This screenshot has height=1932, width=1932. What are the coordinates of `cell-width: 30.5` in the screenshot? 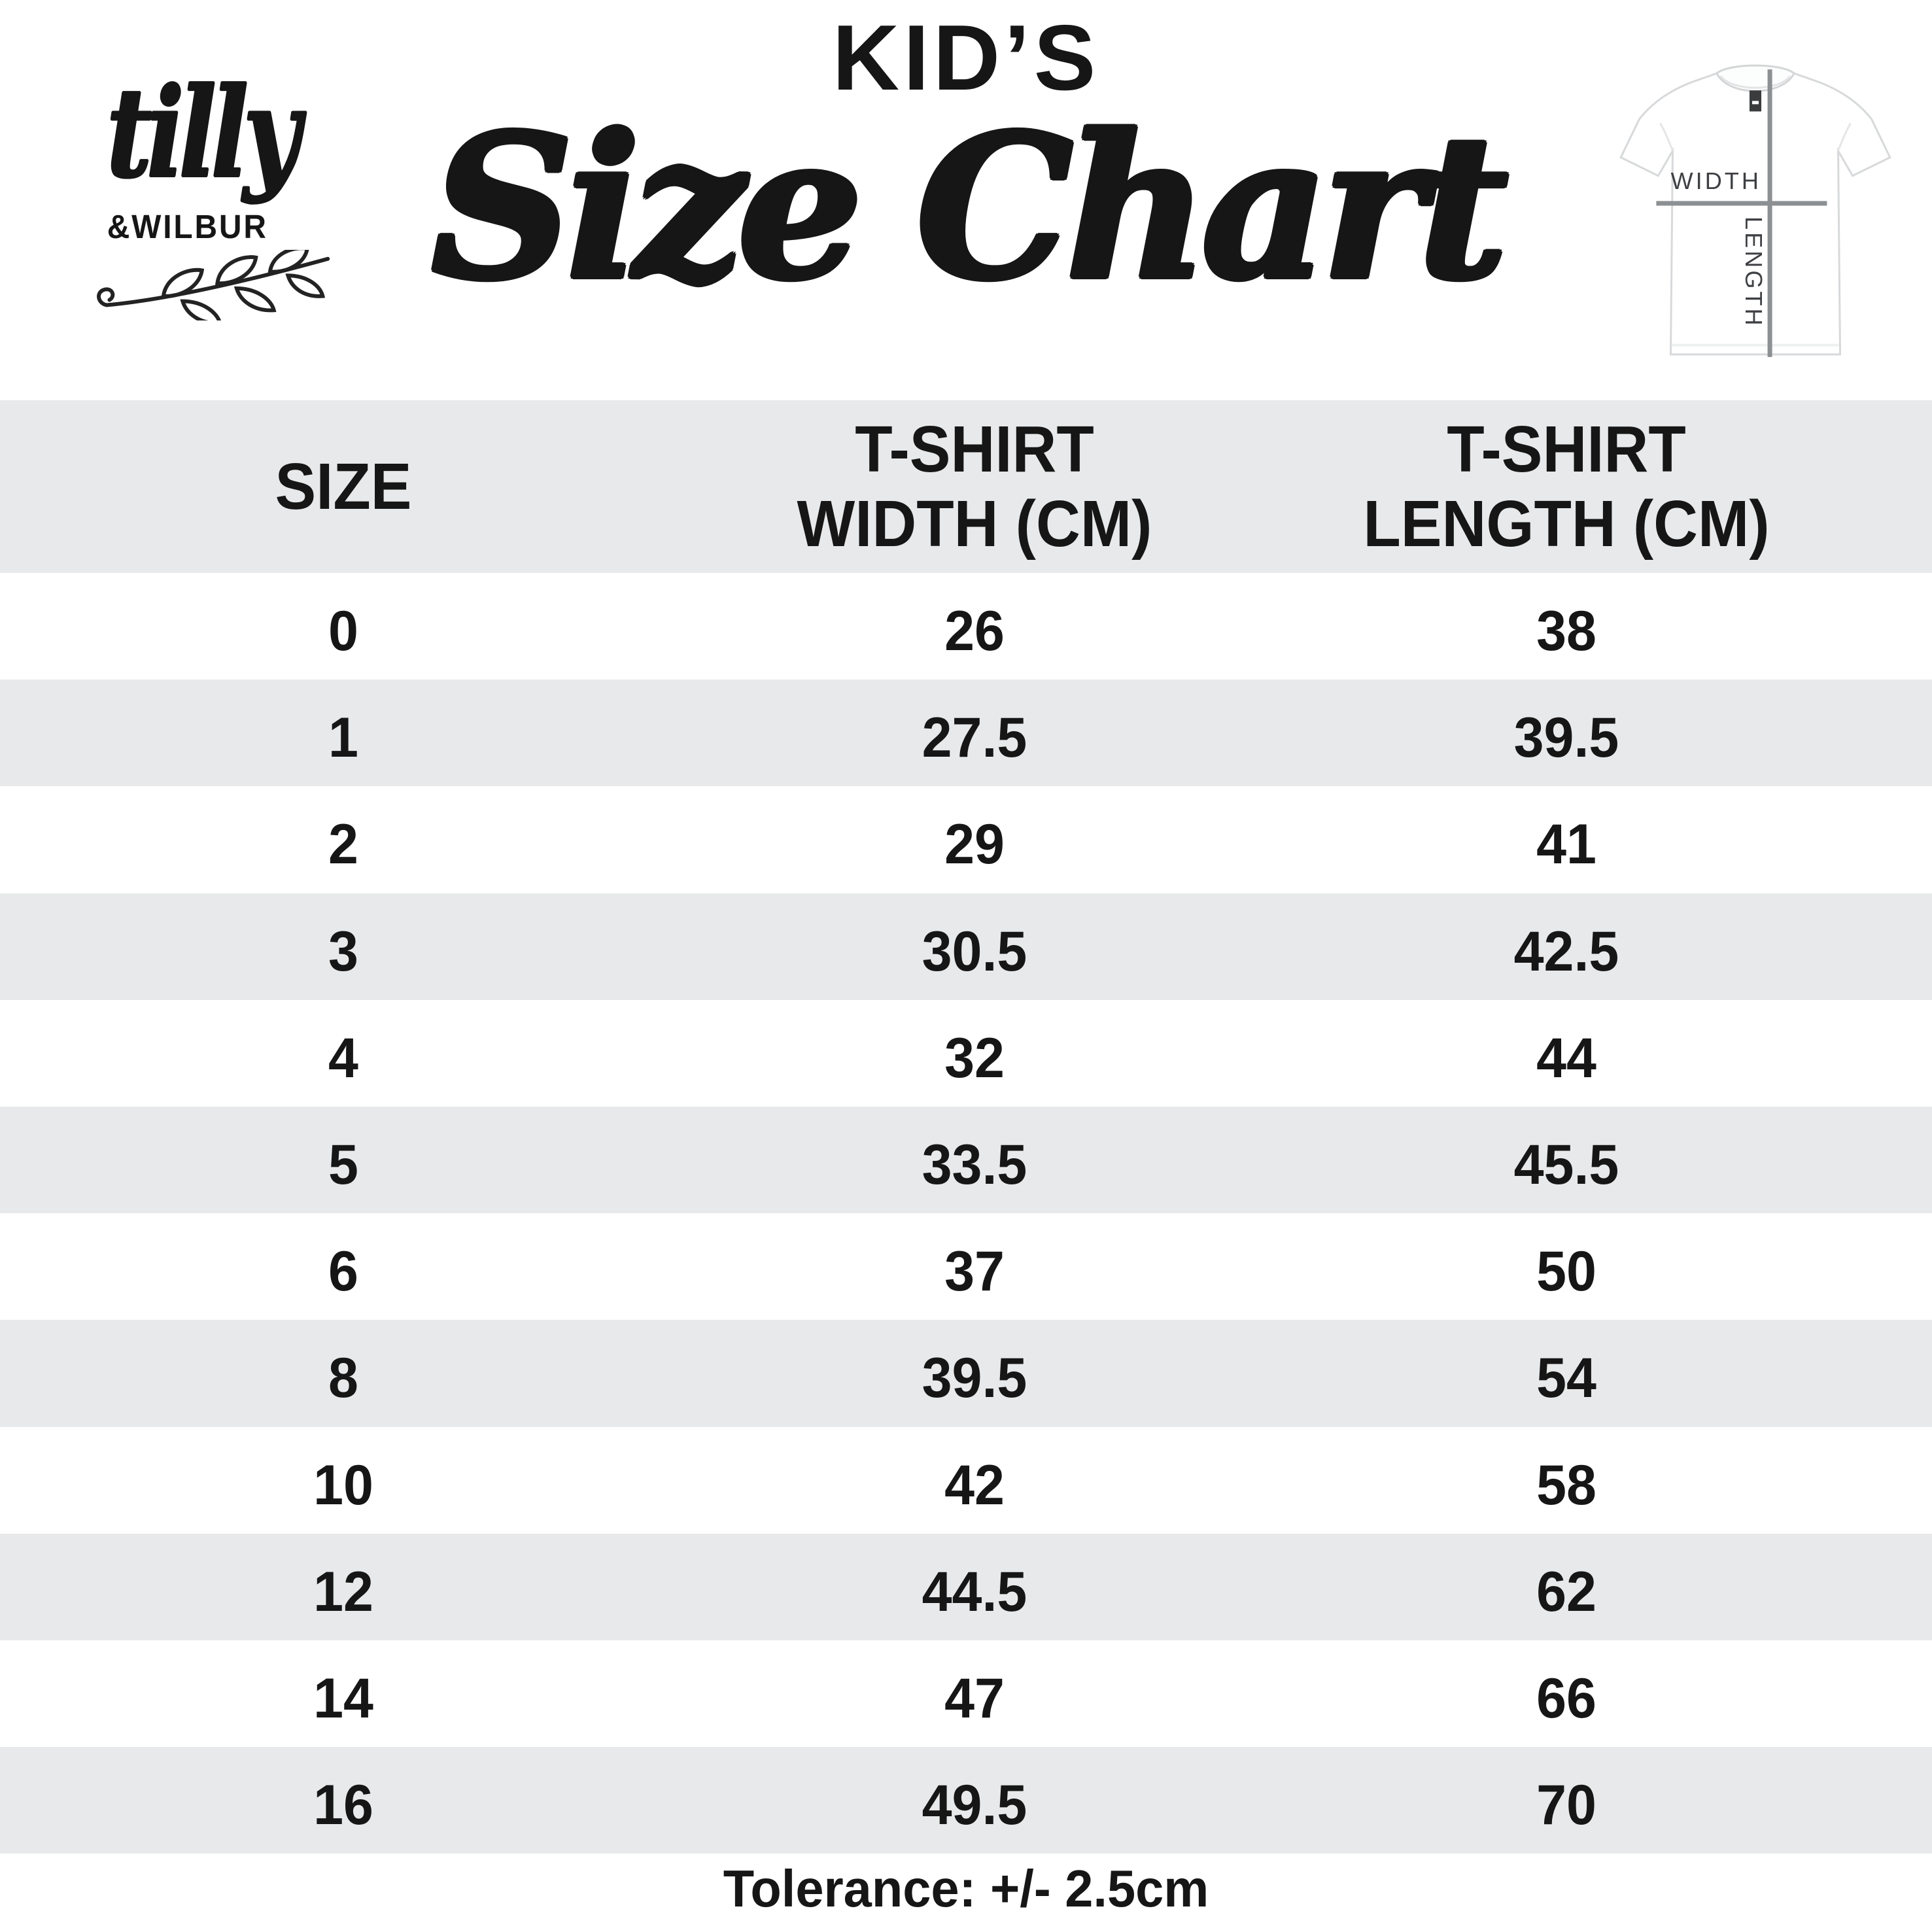 It's located at (974, 951).